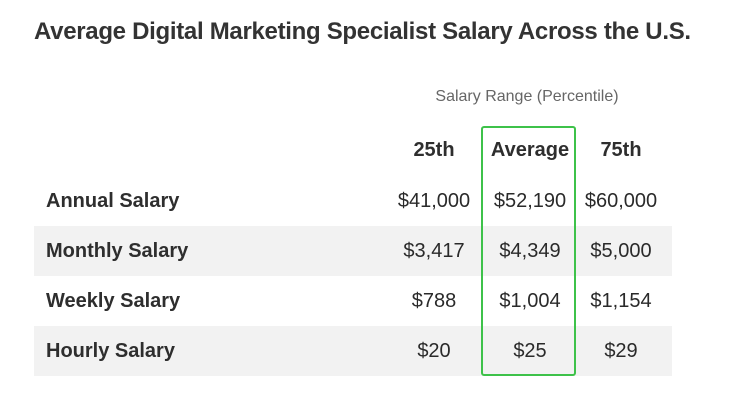 Image resolution: width=730 pixels, height=420 pixels. What do you see at coordinates (621, 350) in the screenshot?
I see `cell-75th: $29` at bounding box center [621, 350].